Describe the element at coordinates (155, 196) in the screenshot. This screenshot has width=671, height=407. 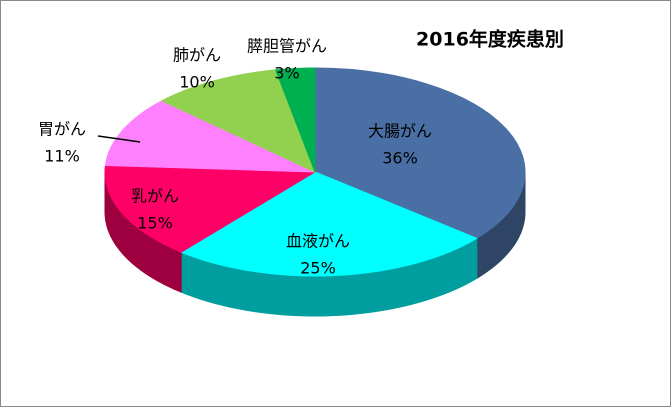
I see `data-label-name: 乳がん` at that location.